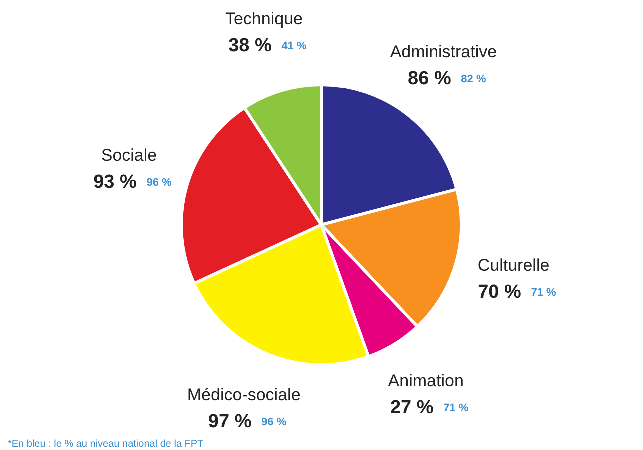  Describe the element at coordinates (430, 79) in the screenshot. I see `data-label: 86 %` at that location.